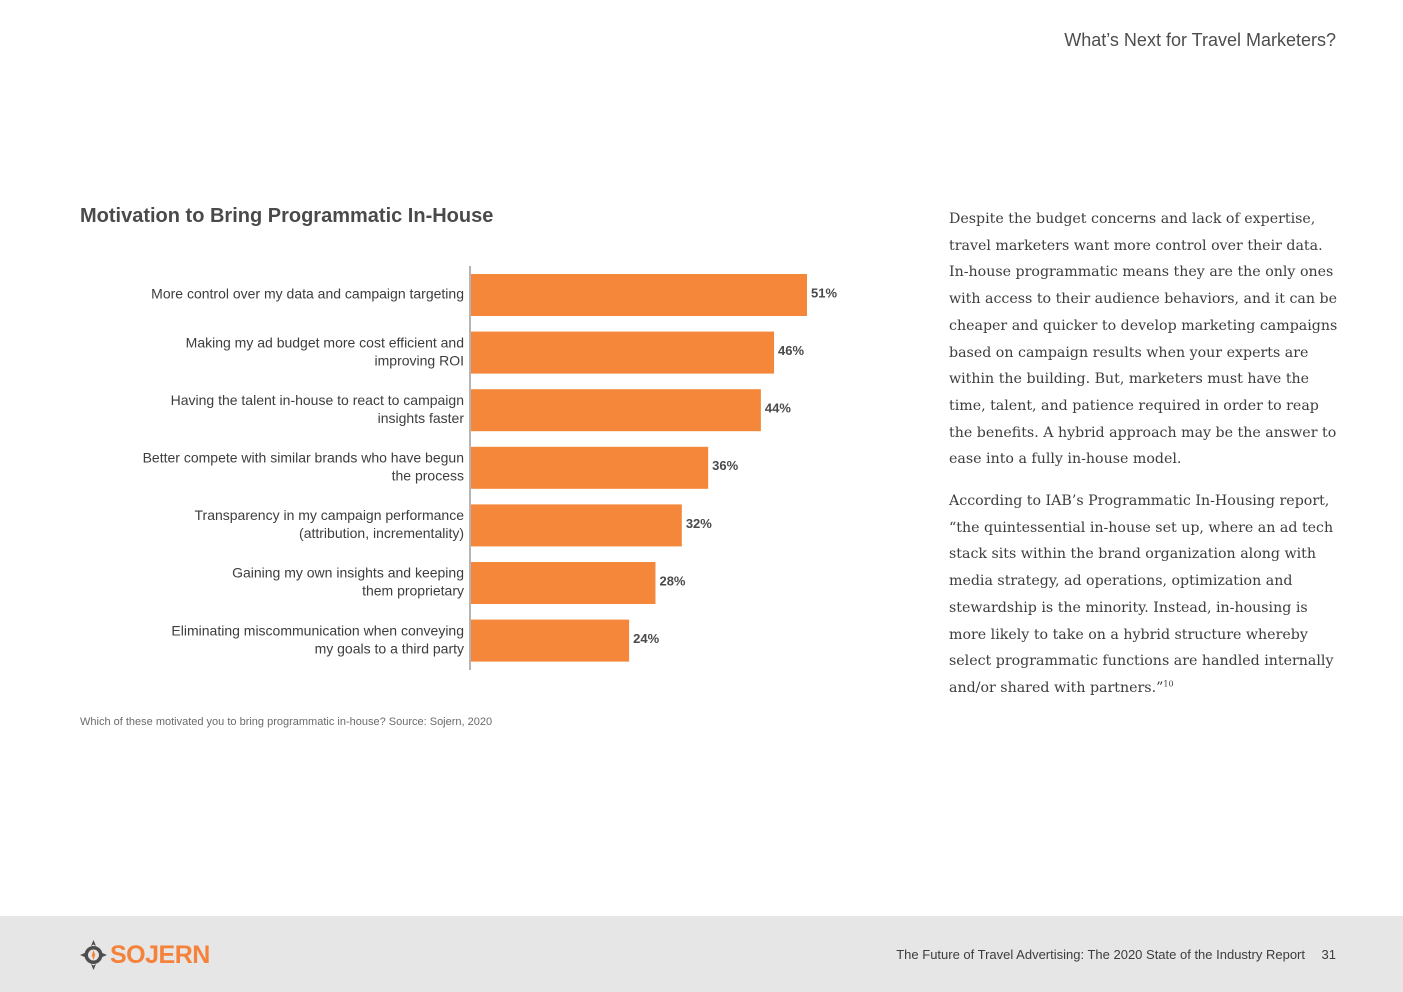 This screenshot has width=1403, height=992. I want to click on page-number: 31, so click(1328, 954).